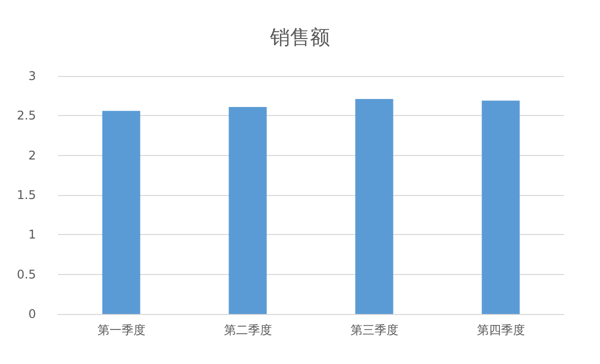 This screenshot has height=364, width=600. What do you see at coordinates (299, 37) in the screenshot?
I see `chart-title: 销售额` at bounding box center [299, 37].